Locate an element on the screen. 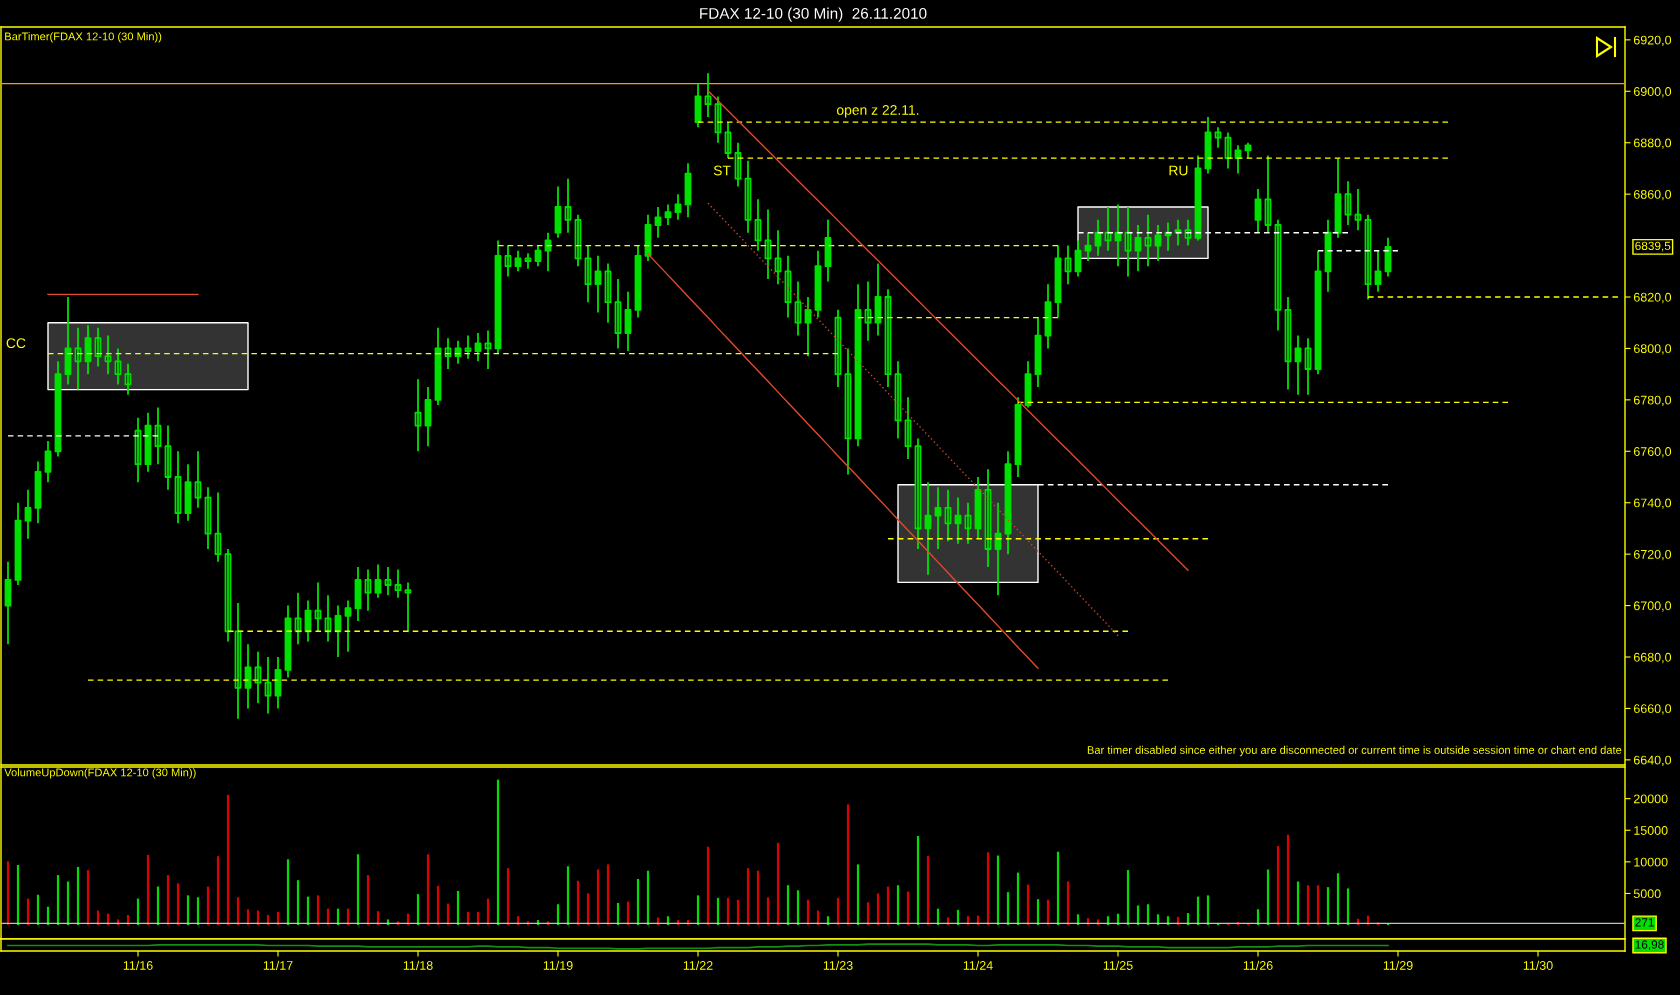  chart-subtitle: BarTimer(FDAX 12-10 (30 Min)) is located at coordinates (83, 37).